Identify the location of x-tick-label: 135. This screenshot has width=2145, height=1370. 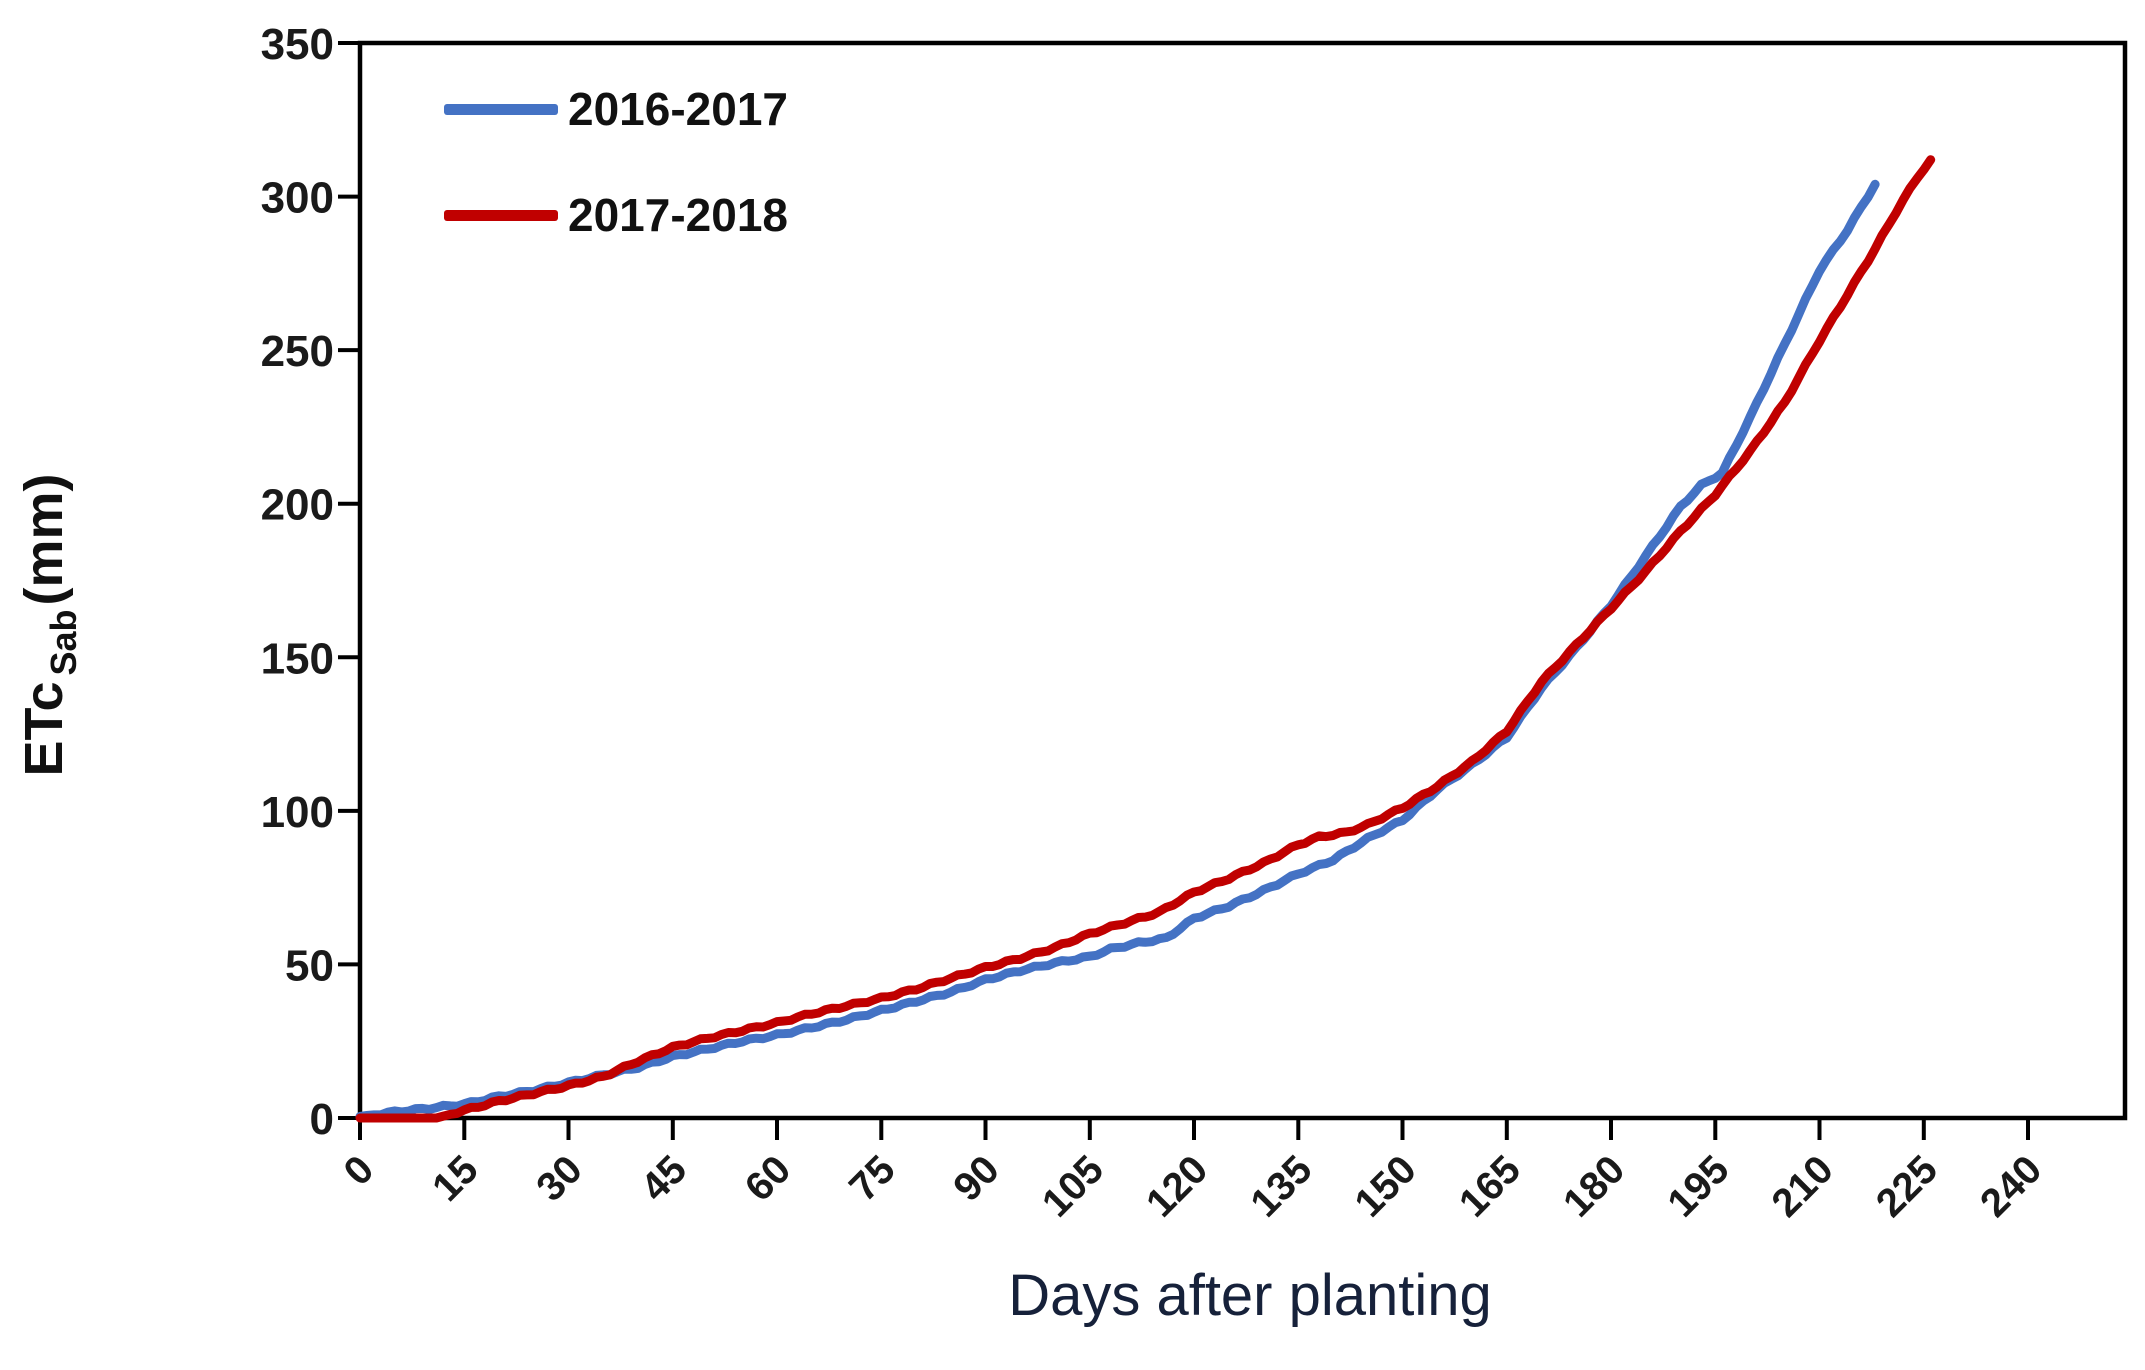
(1281, 1186).